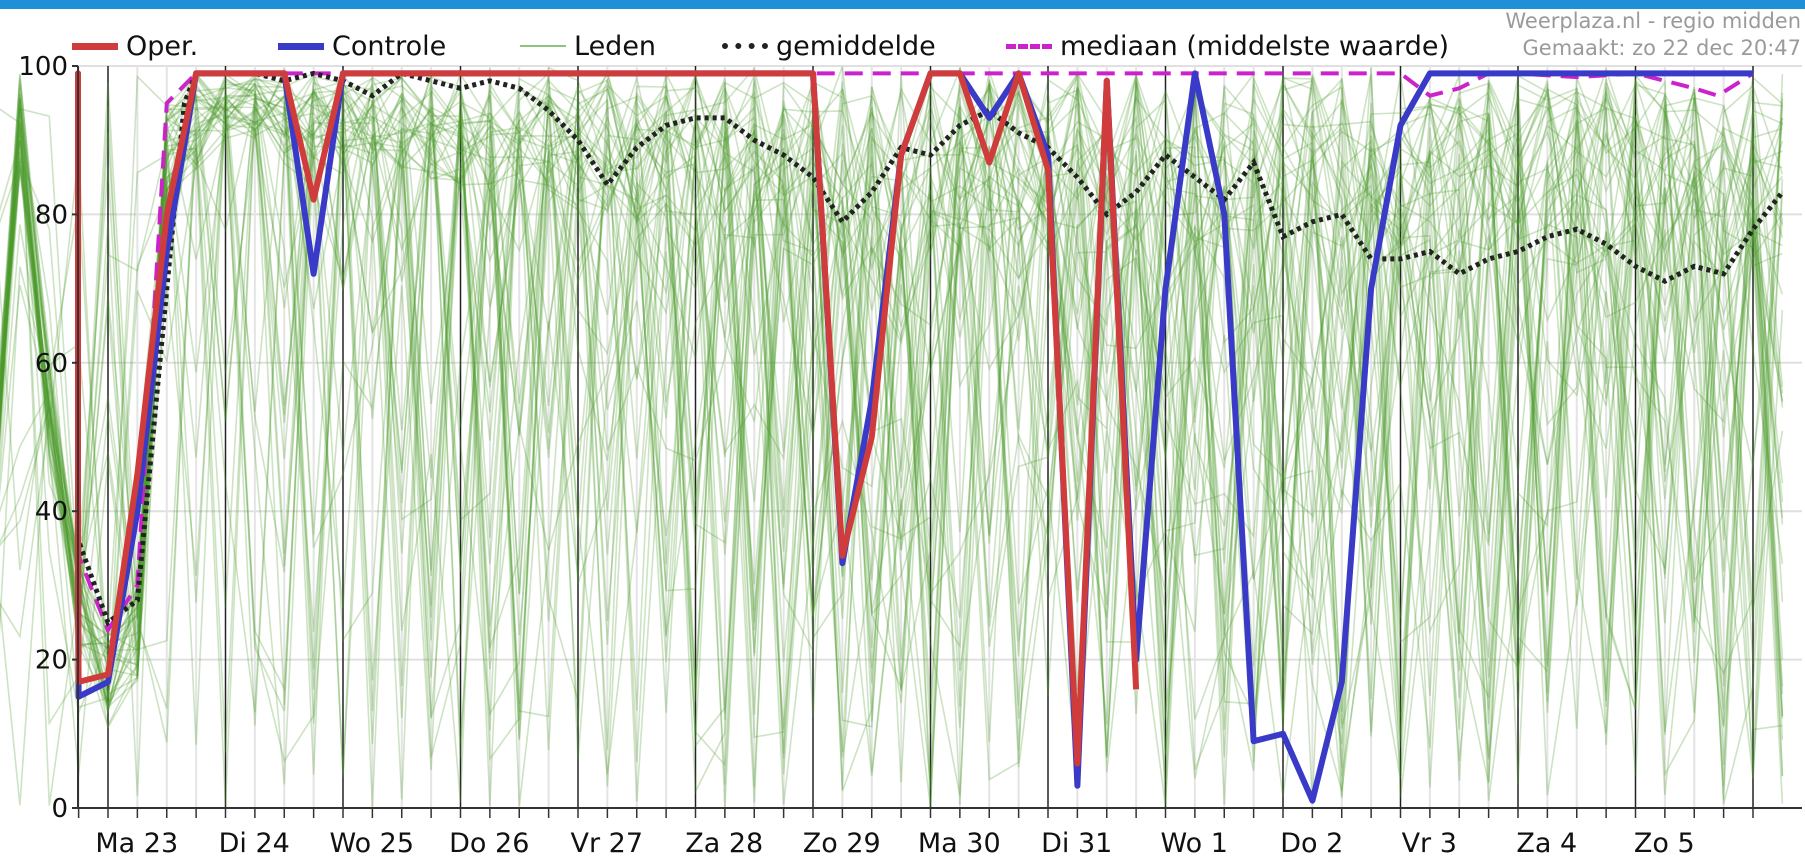 Image resolution: width=1805 pixels, height=864 pixels. What do you see at coordinates (136, 843) in the screenshot?
I see `x-tick-label: Ma 23` at bounding box center [136, 843].